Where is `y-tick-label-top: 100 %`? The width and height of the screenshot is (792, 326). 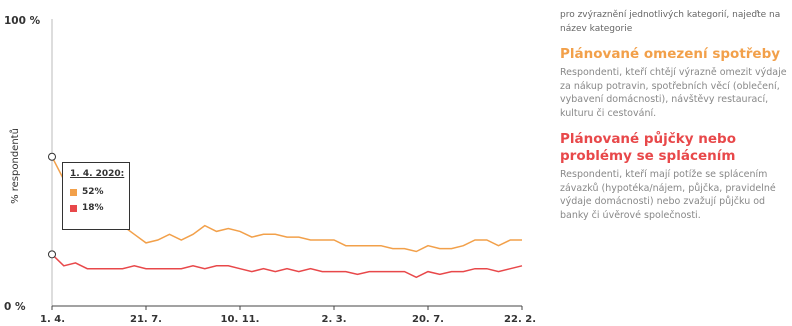 y-tick-label-top: 100 % is located at coordinates (22, 21).